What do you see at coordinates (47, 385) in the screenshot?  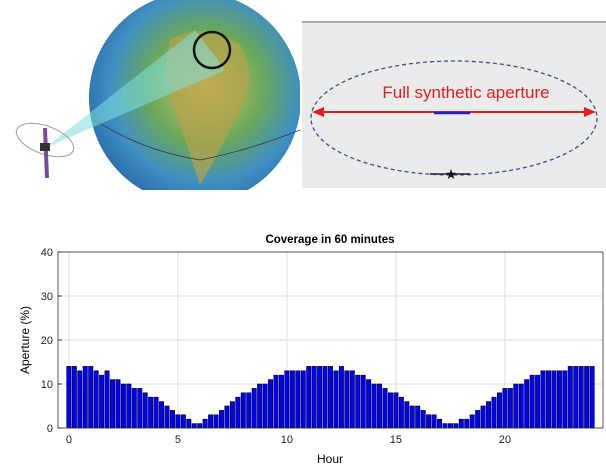 I see `y-tick-label: 10` at bounding box center [47, 385].